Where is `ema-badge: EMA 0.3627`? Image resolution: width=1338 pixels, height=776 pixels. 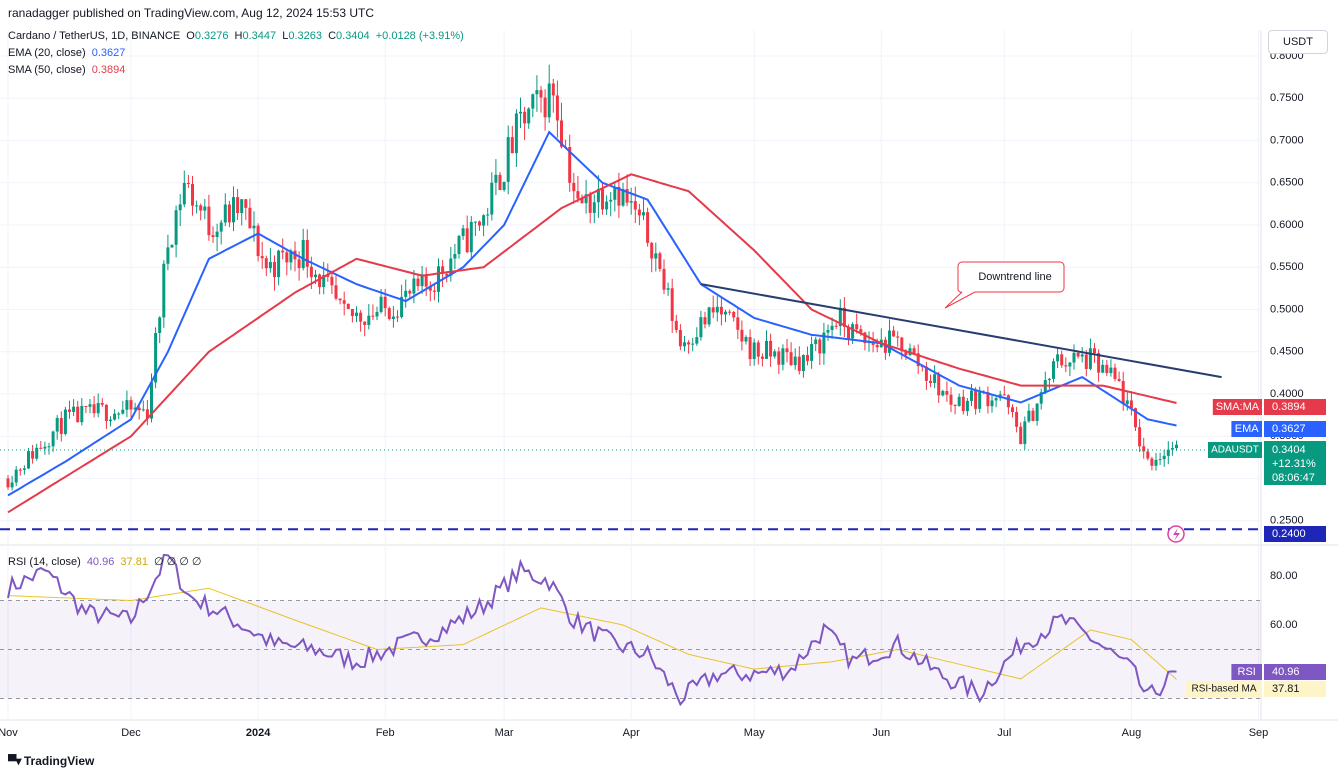
ema-badge: EMA 0.3627 is located at coordinates (1278, 429).